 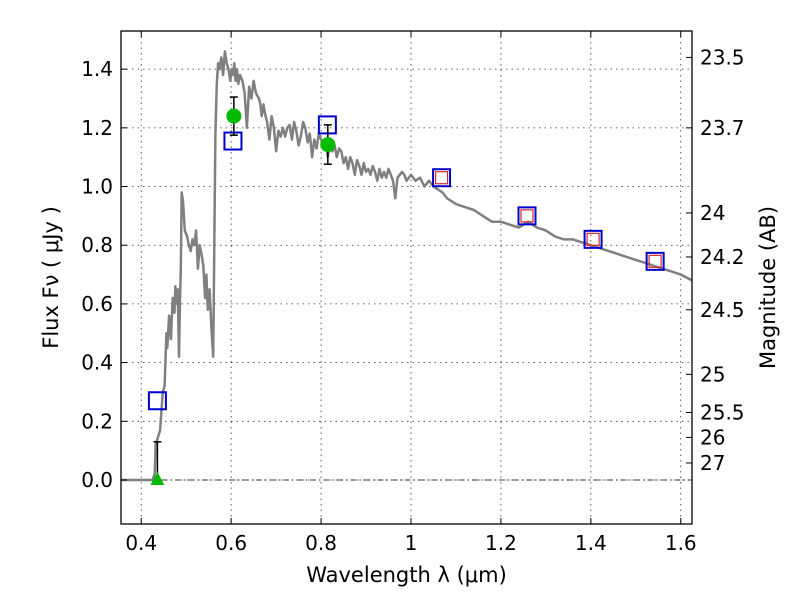 What do you see at coordinates (321, 543) in the screenshot?
I see `x-tick-label: 0.8` at bounding box center [321, 543].